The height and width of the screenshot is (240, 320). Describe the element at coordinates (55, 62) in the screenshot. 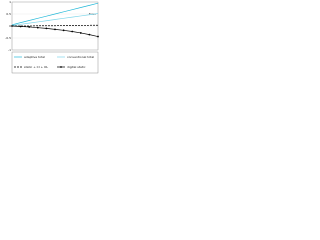

I see `legend-box` at that location.